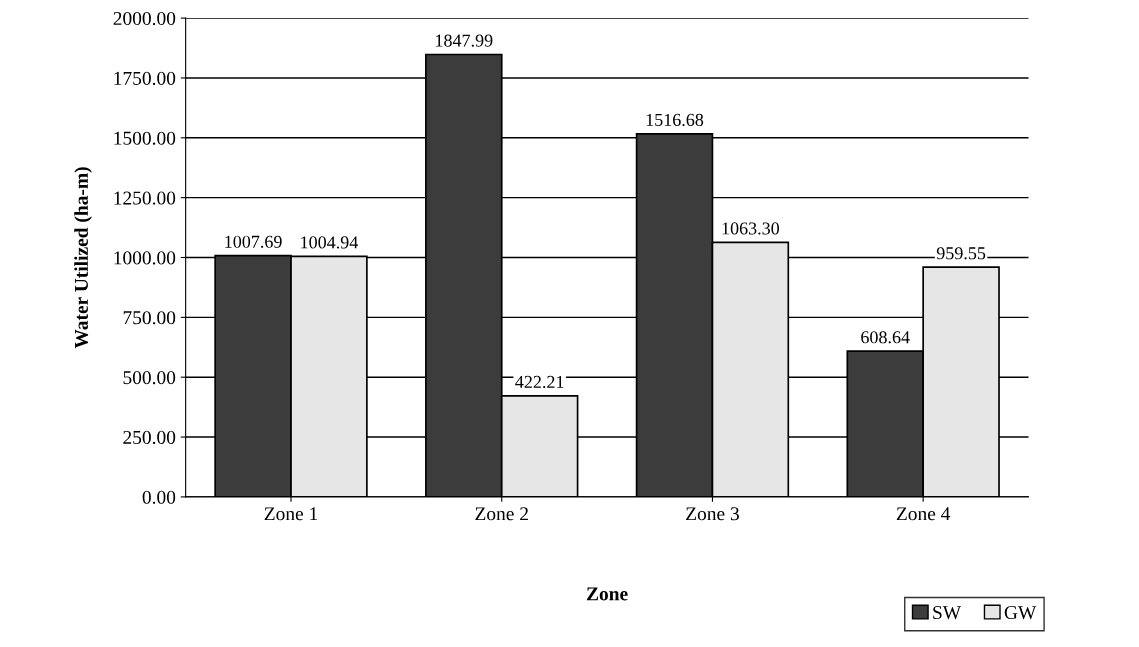  What do you see at coordinates (329, 242) in the screenshot?
I see `text: 1004.94` at bounding box center [329, 242].